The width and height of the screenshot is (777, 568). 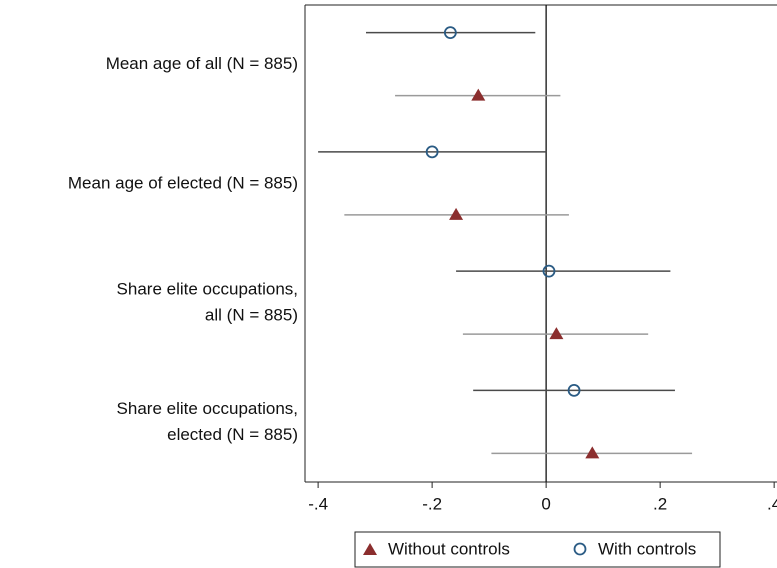 I want to click on legend-item: With controls, so click(x=634, y=548).